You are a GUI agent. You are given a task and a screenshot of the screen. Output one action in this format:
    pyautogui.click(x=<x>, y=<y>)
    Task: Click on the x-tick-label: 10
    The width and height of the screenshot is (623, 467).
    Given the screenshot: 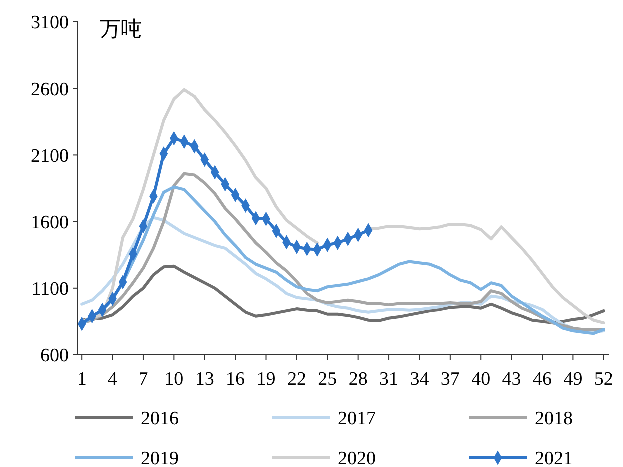 What is the action you would take?
    pyautogui.click(x=174, y=379)
    